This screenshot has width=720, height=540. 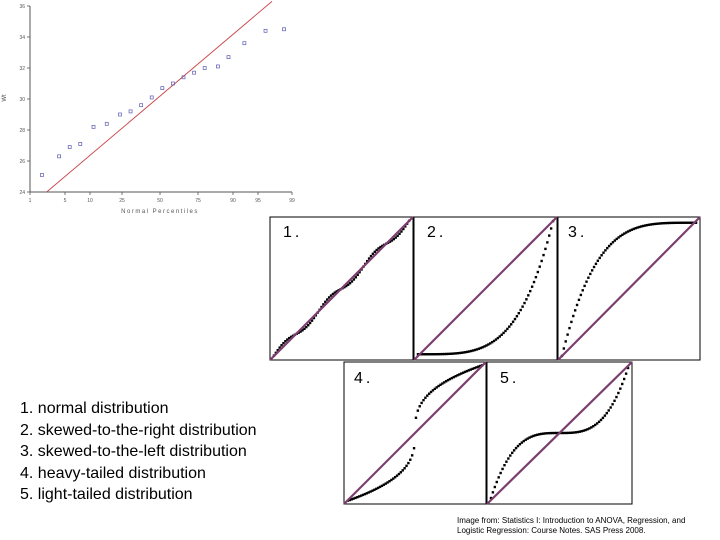 I want to click on top-plot-y-tick-label: 34, so click(x=22, y=38).